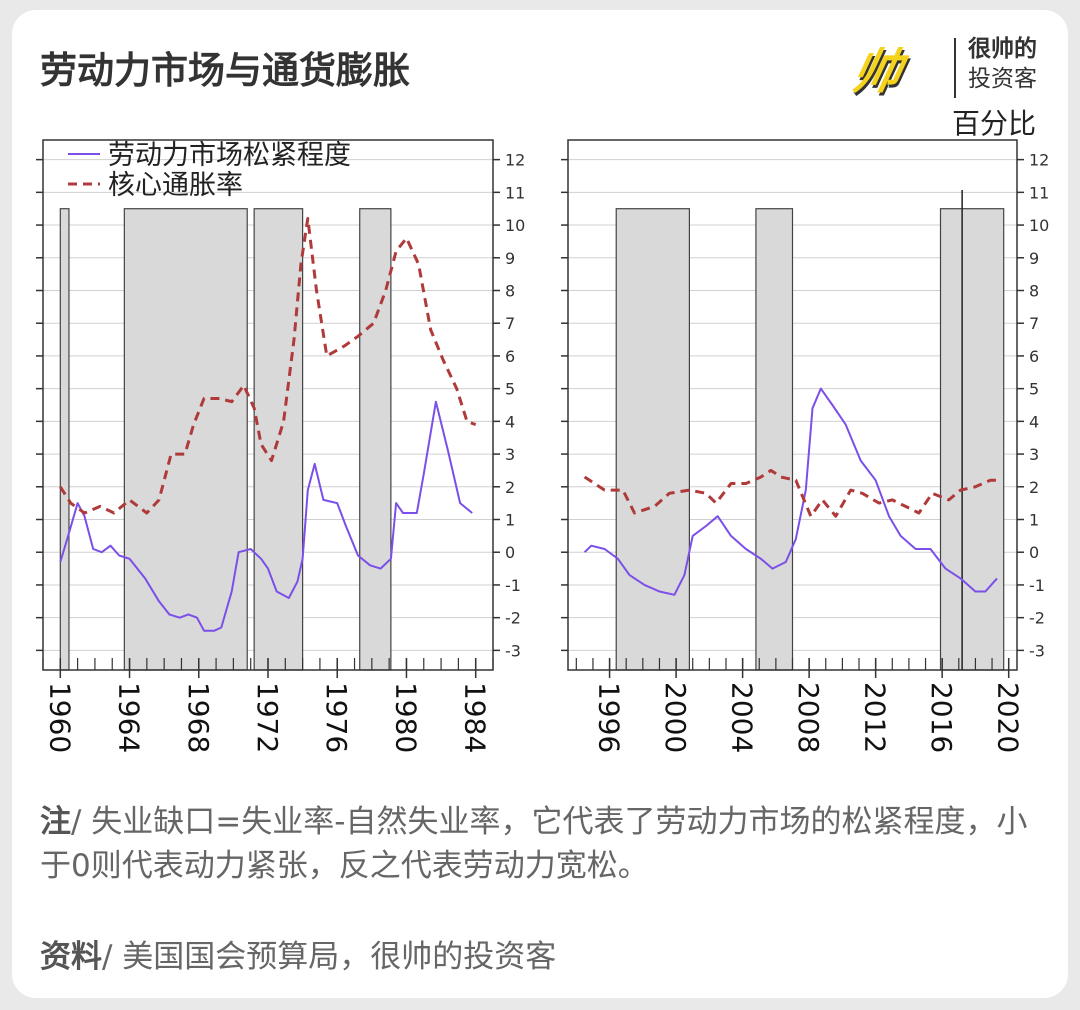 The height and width of the screenshot is (1010, 1080). I want to click on legend-label: 核心通胀率, so click(175, 185).